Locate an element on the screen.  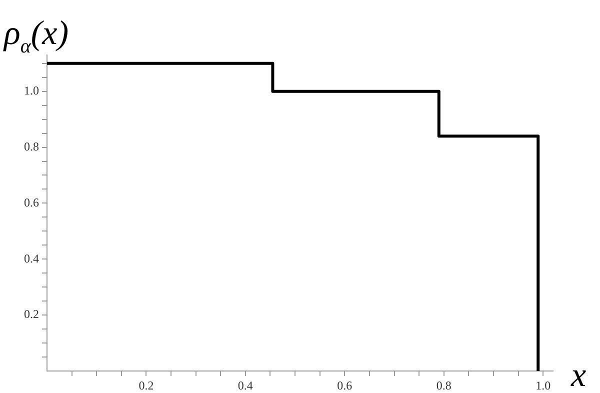
y-tick-label: 0.8 is located at coordinates (31, 146).